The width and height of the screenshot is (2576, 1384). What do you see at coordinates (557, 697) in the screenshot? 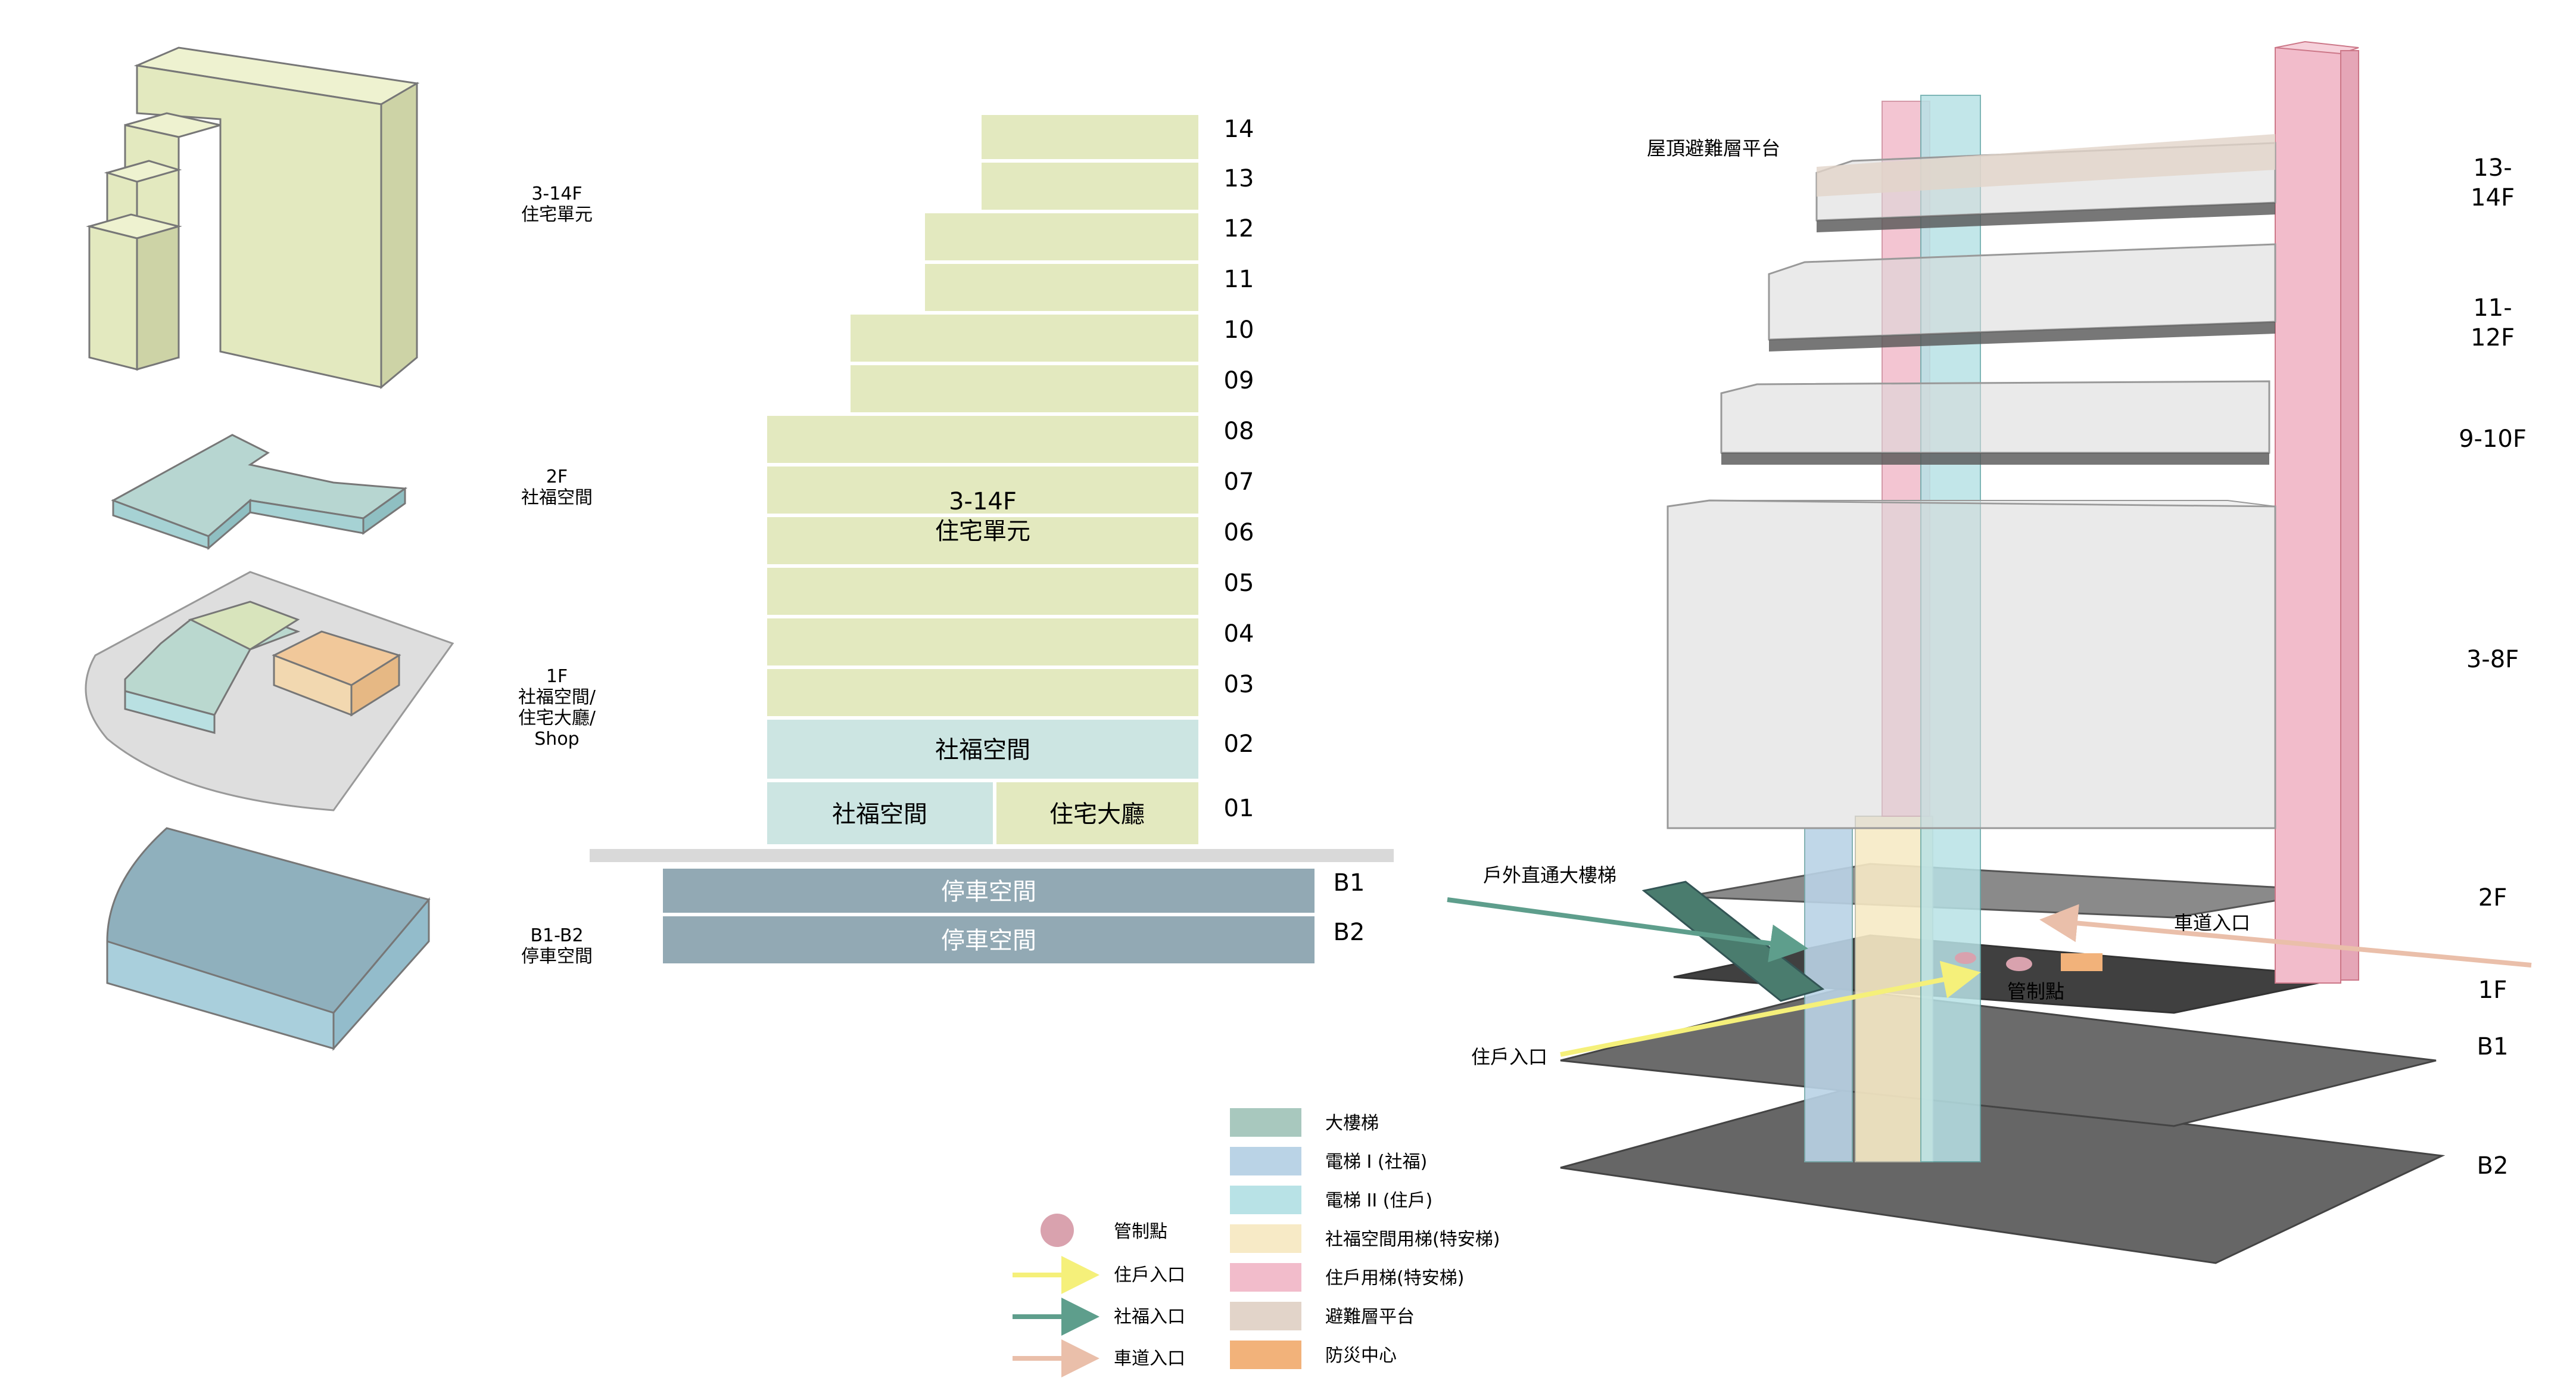
I see `massing-label-1f-line2: 社福空間/` at bounding box center [557, 697].